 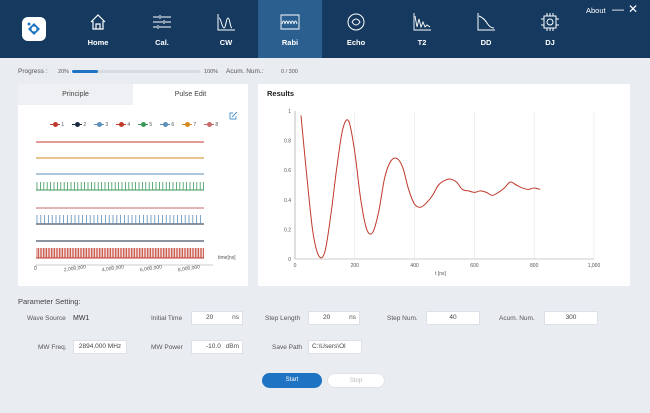 I want to click on legend-item: 1, so click(x=57, y=125).